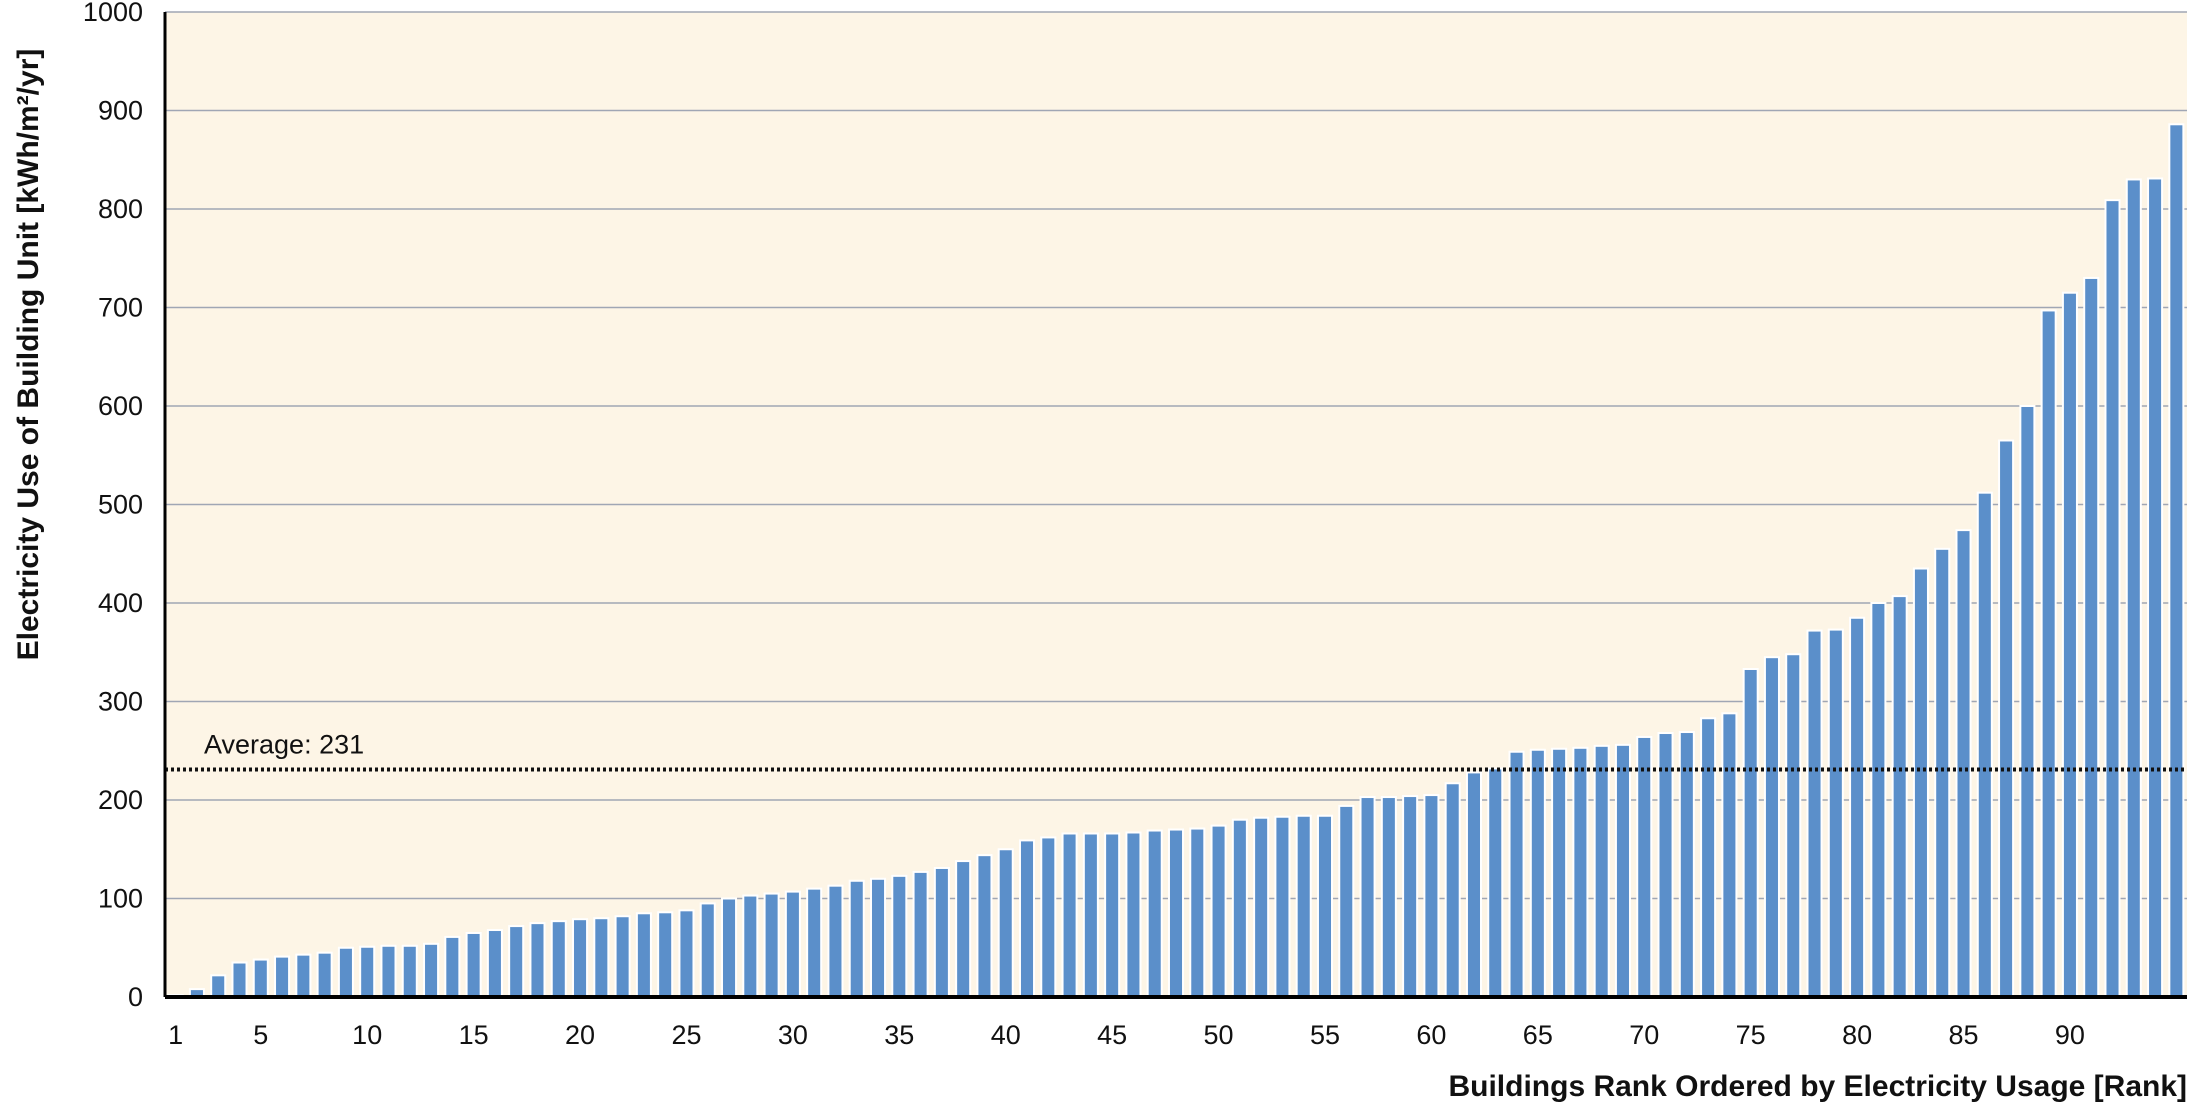 This screenshot has width=2194, height=1111. I want to click on y-tick-labels: 0 100 200 300 400 500 600 700 800 900 1000, so click(113, 506).